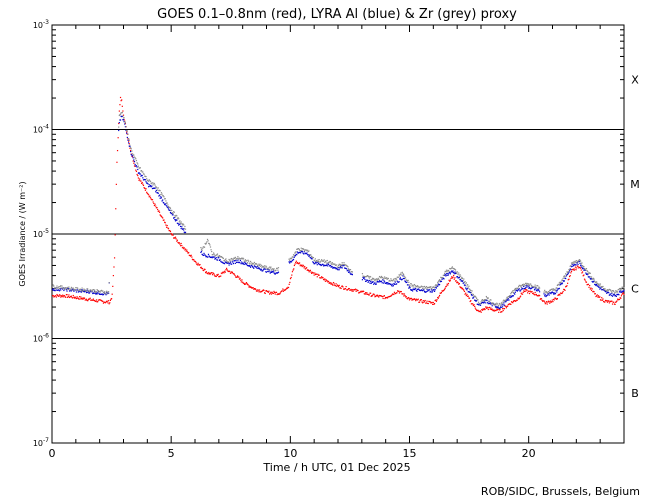 The width and height of the screenshot is (650, 500). What do you see at coordinates (171, 453) in the screenshot?
I see `x-tick-label: 5` at bounding box center [171, 453].